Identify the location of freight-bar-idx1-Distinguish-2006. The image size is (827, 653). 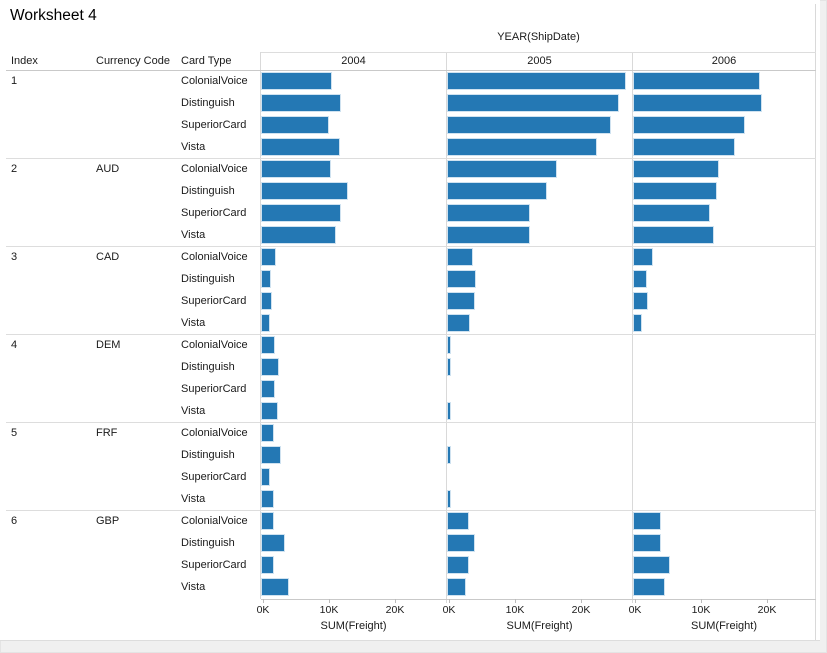
(698, 103).